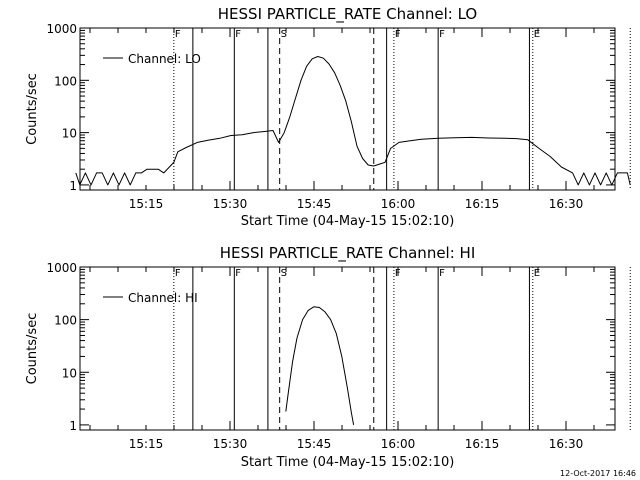 This screenshot has height=480, width=640. What do you see at coordinates (320, 365) in the screenshot?
I see `panel2-series-line` at bounding box center [320, 365].